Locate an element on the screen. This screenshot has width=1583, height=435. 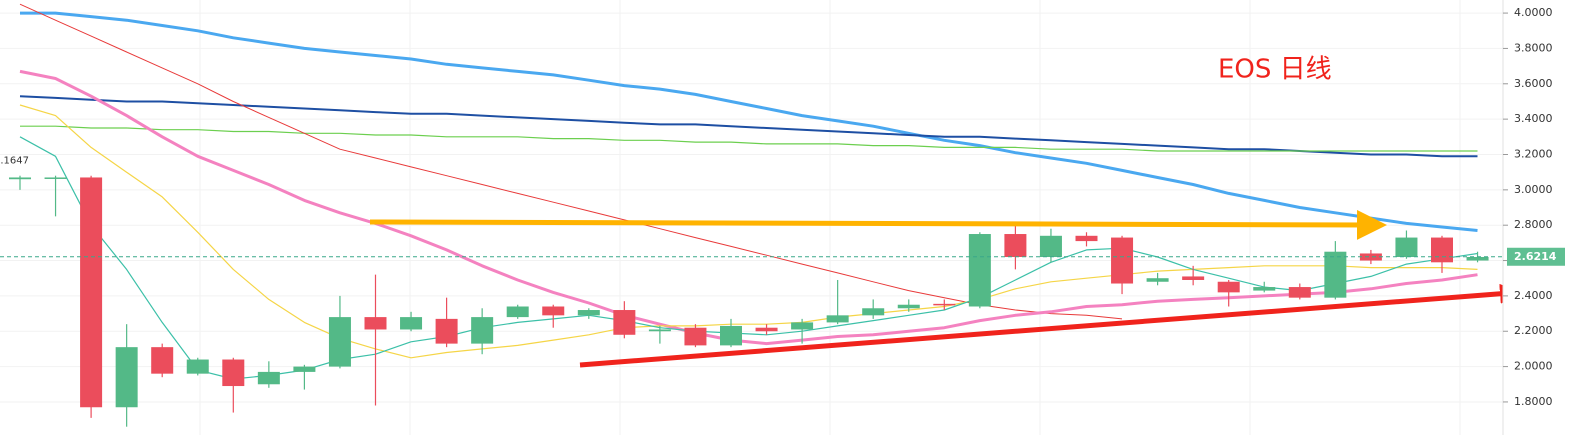
price-axis is located at coordinates (1543, 217).